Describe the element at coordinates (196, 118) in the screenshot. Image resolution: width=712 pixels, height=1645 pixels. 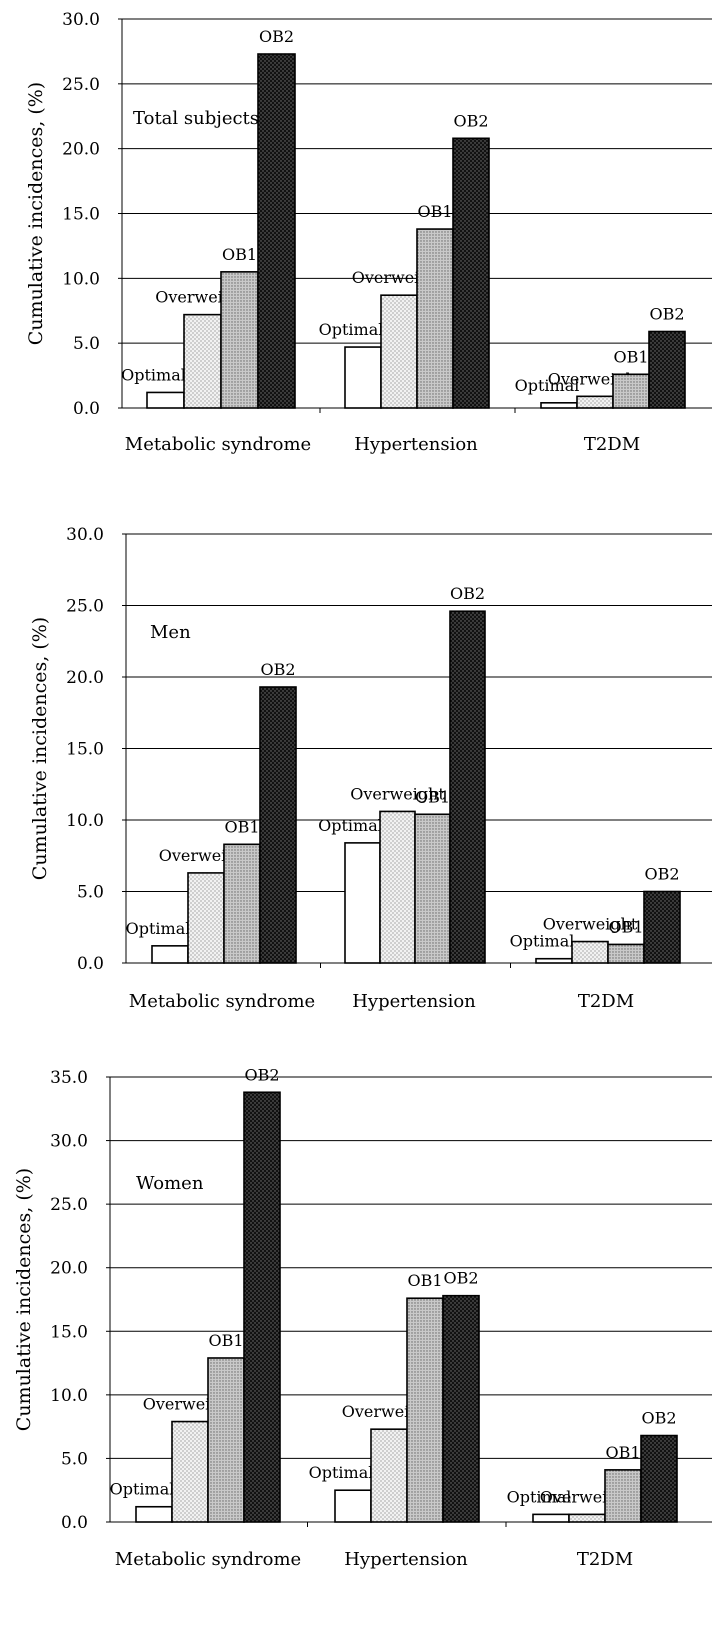
I see `panel-label: Total subjects` at that location.